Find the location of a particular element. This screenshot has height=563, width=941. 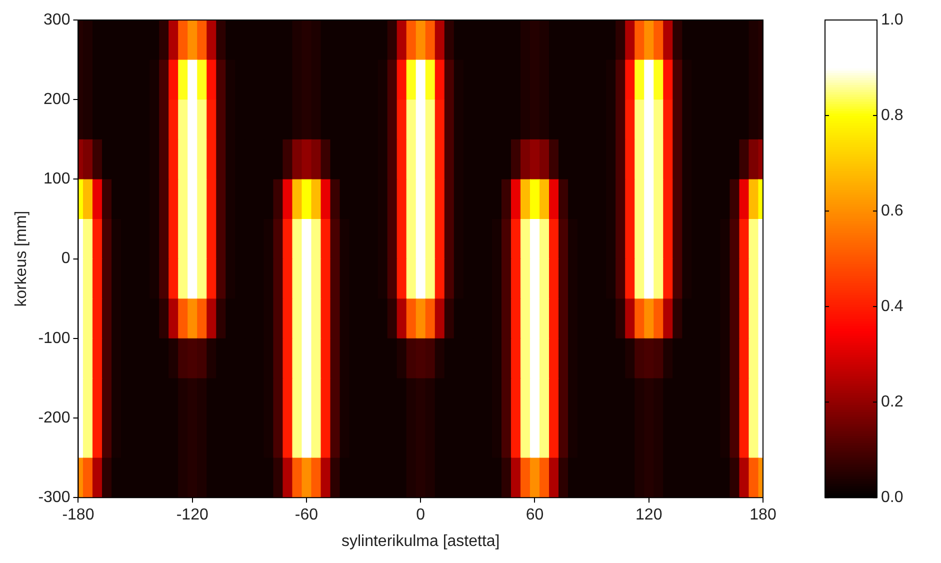

color-bar-label: 0.6 is located at coordinates (892, 211).